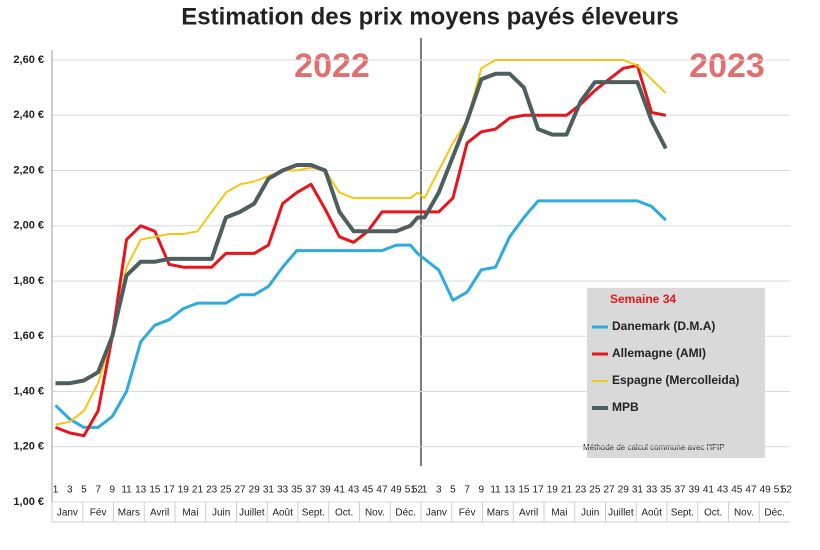 The image size is (820, 550). I want to click on legend-label: Espagne (Mercolleida), so click(675, 380).